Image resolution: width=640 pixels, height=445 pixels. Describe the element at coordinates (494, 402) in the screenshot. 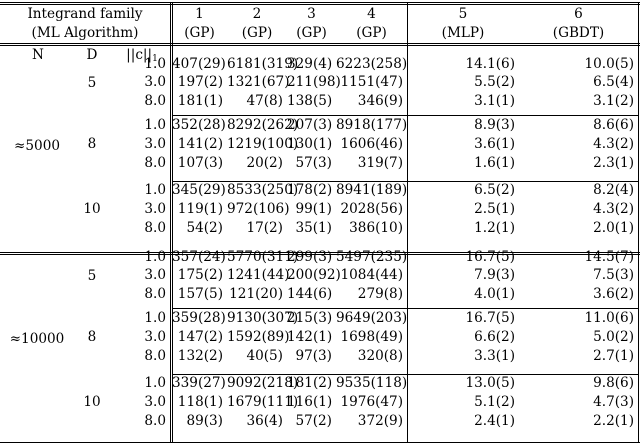

I see `table-cell: 5.1(2)` at that location.